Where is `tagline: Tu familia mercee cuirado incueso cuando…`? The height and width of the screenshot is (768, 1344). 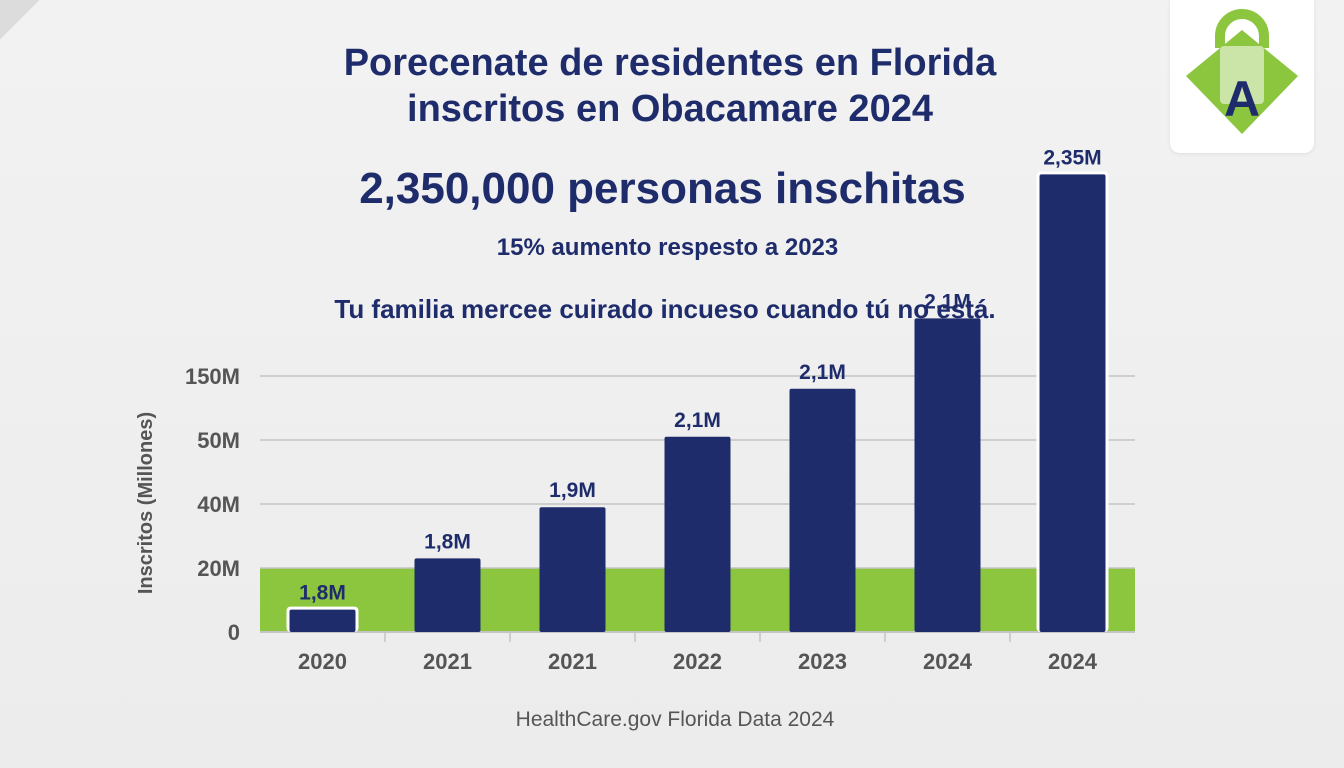 tagline: Tu familia mercee cuirado incueso cuando… is located at coordinates (665, 309).